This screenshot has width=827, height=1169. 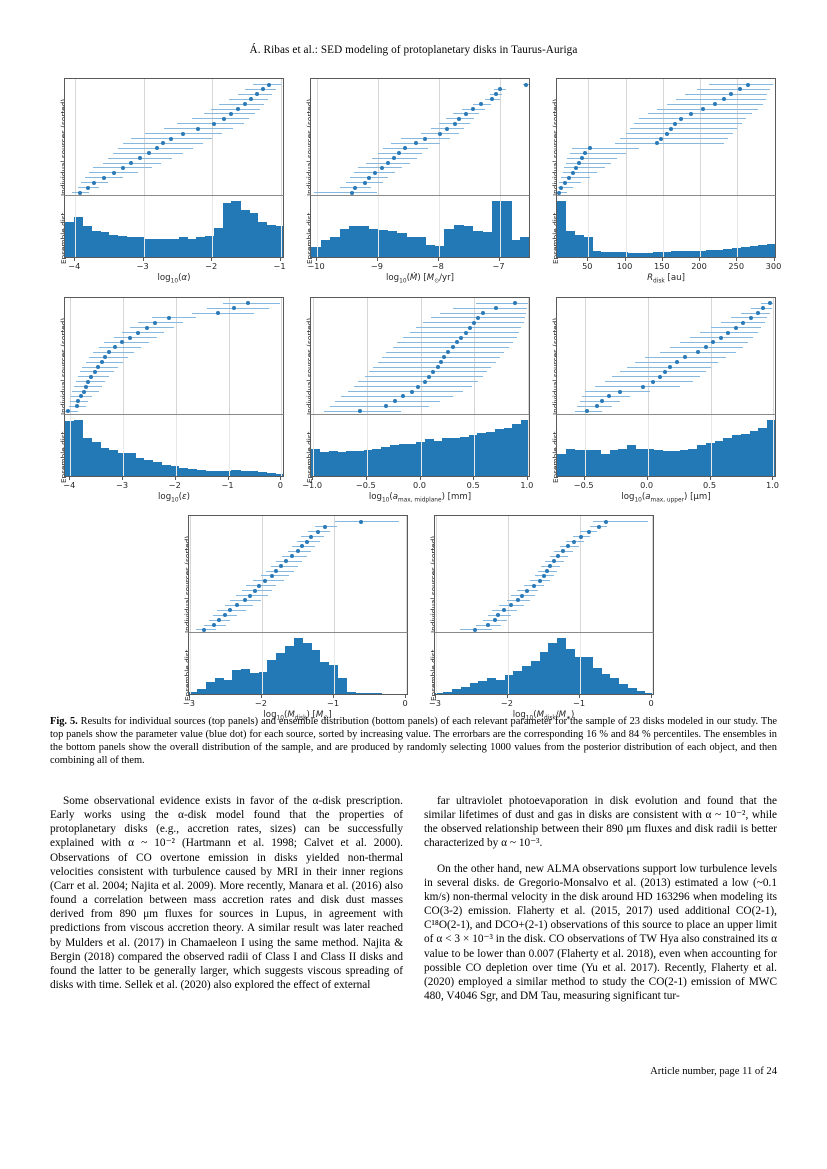 I want to click on x-axis-label: log10(amax, midplane) [mm], so click(x=420, y=497).